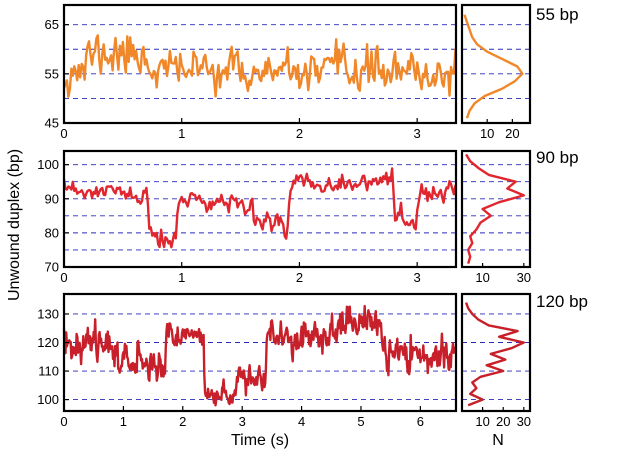 This screenshot has width=617, height=457. Describe the element at coordinates (420, 421) in the screenshot. I see `x-tick-label: 6` at that location.